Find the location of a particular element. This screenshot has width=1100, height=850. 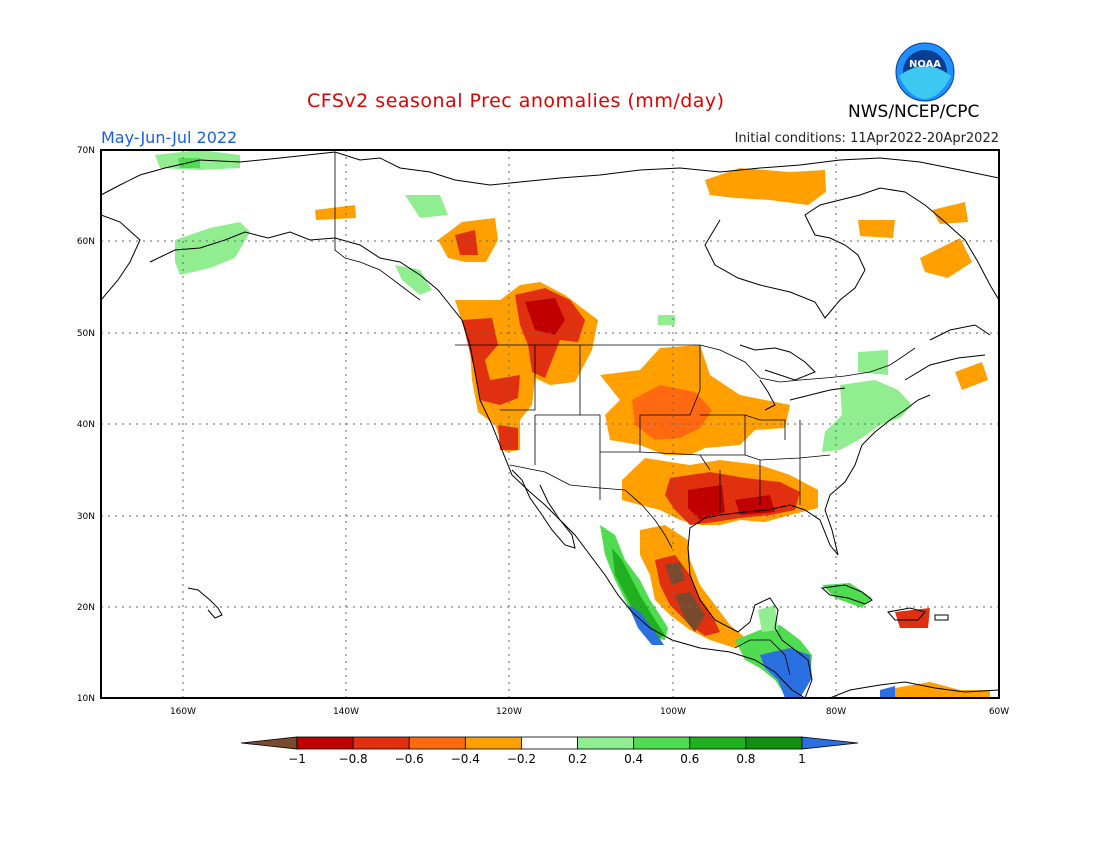

anomaly-ontario is located at coordinates (666, 320).